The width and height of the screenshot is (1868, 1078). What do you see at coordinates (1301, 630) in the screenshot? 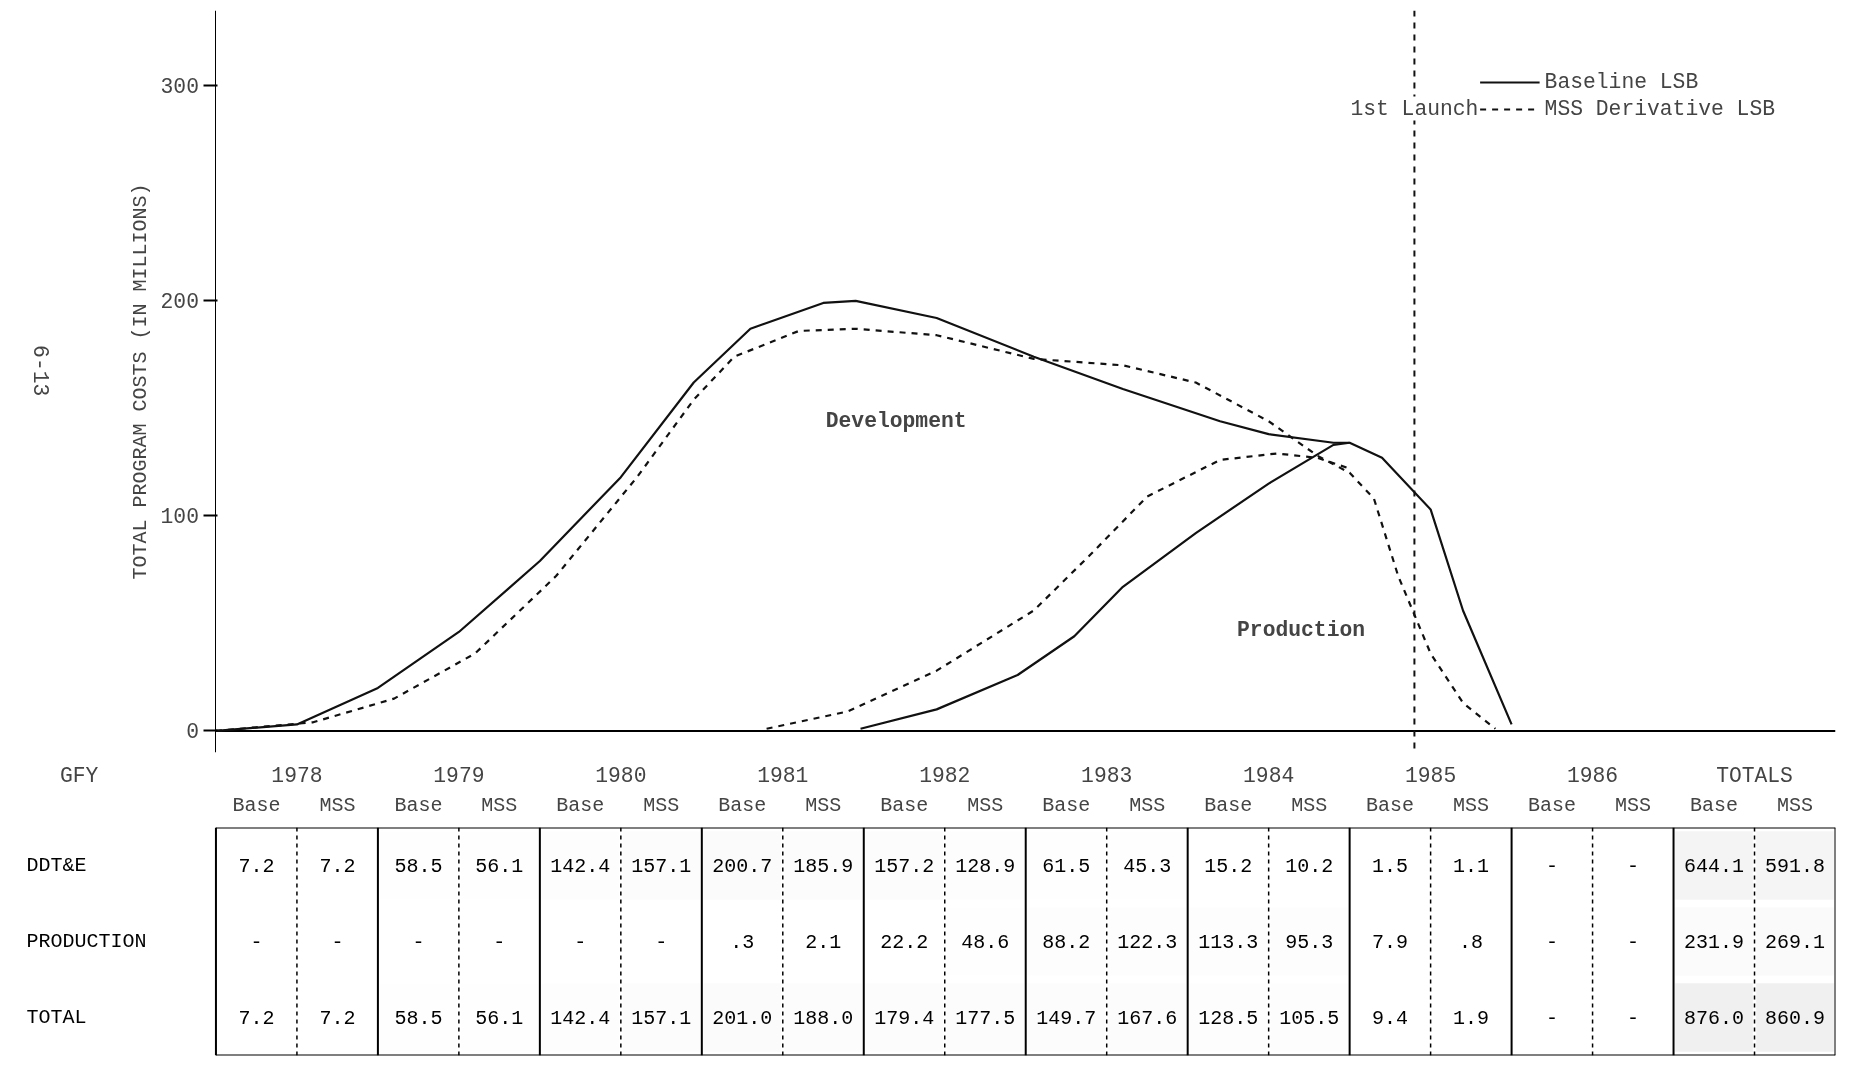
I see `annotation: Production` at bounding box center [1301, 630].